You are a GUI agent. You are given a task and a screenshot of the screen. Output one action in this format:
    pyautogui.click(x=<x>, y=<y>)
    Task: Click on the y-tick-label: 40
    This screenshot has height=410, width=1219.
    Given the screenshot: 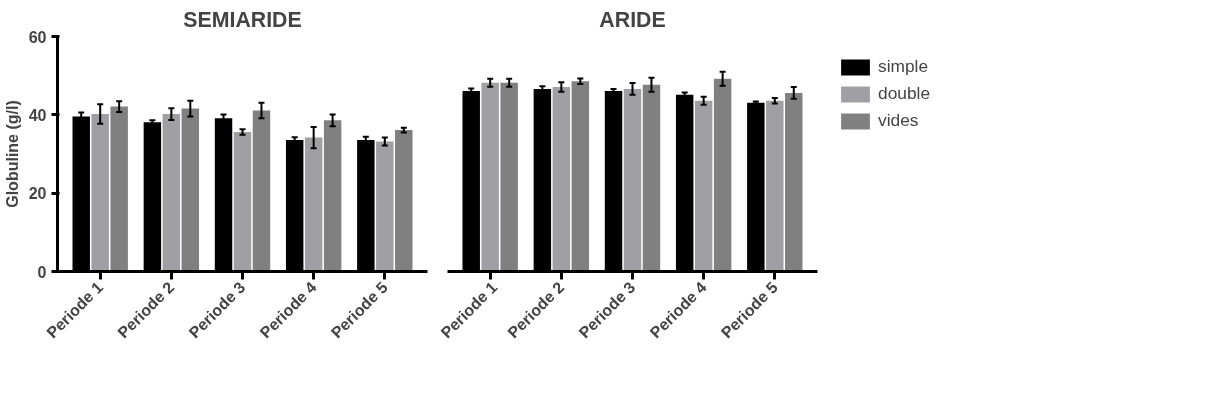 What is the action you would take?
    pyautogui.click(x=37, y=115)
    